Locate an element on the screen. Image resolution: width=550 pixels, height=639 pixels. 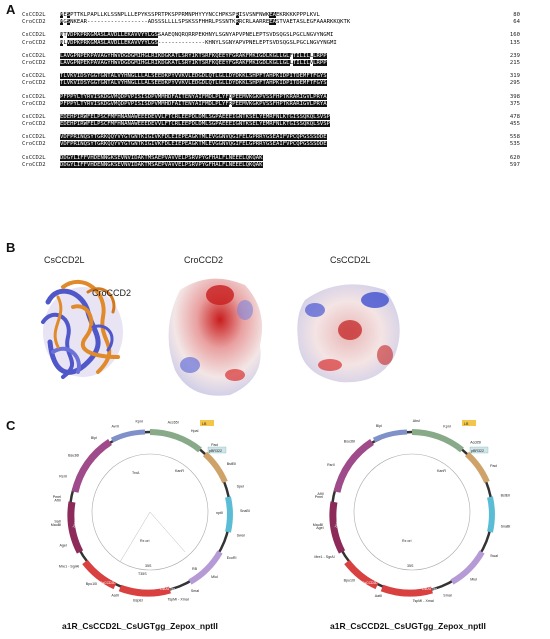
feature-label-pbr322: pBR322 is located at coordinates (215, 451).